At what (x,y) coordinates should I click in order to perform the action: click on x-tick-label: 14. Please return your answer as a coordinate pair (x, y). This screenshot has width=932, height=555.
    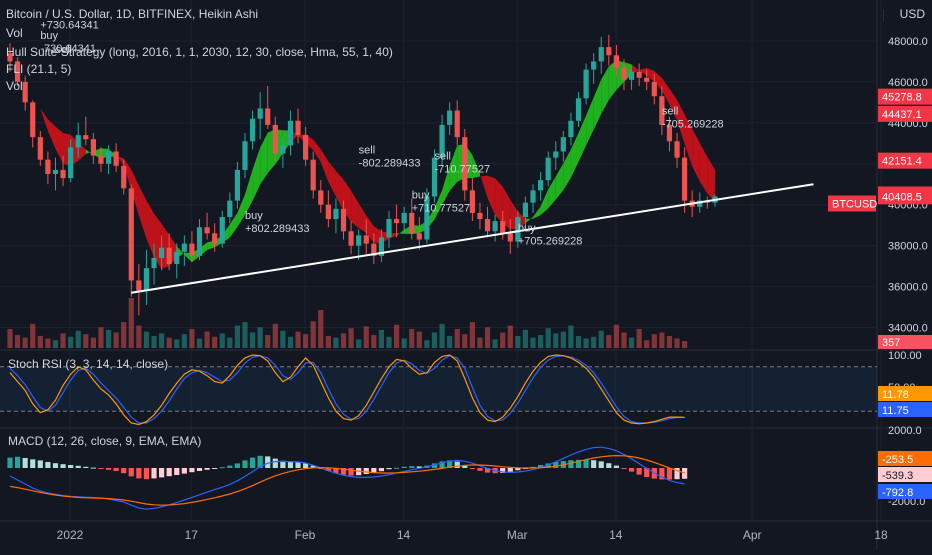
    Looking at the image, I should click on (404, 535).